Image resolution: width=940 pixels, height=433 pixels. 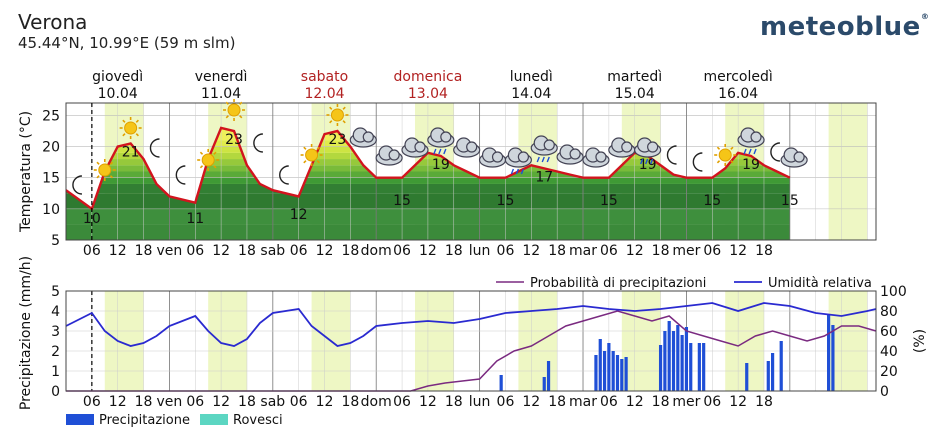 What do you see at coordinates (55, 372) in the screenshot?
I see `precip-tick-label: 1` at bounding box center [55, 372].